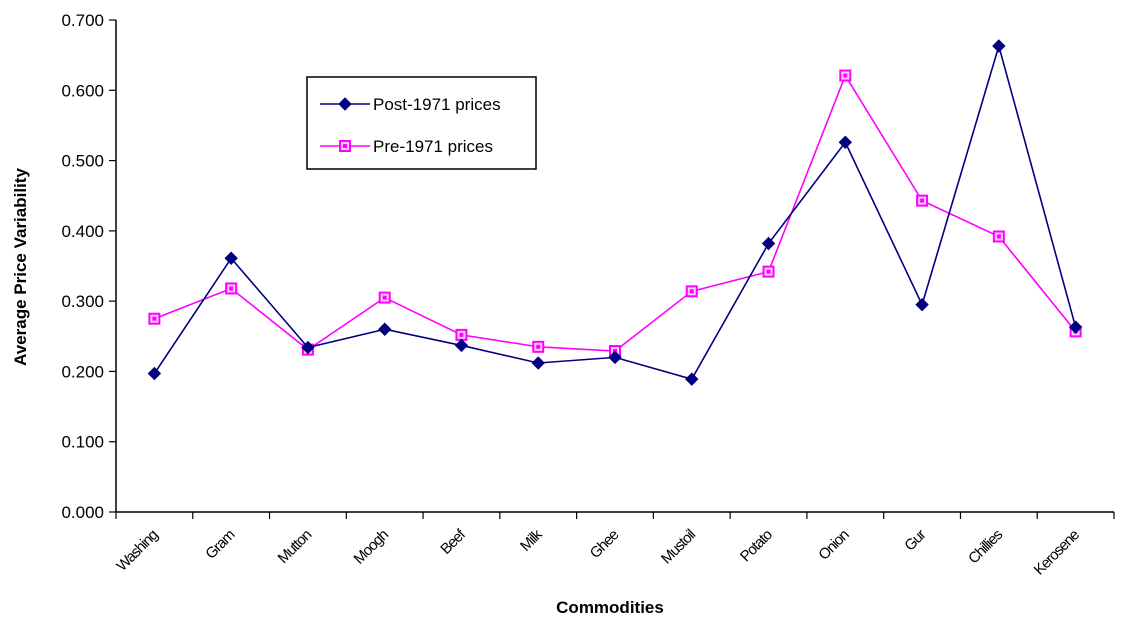 Image resolution: width=1124 pixels, height=620 pixels. Describe the element at coordinates (1057, 552) in the screenshot. I see `x-tick-label: Kerosene` at that location.